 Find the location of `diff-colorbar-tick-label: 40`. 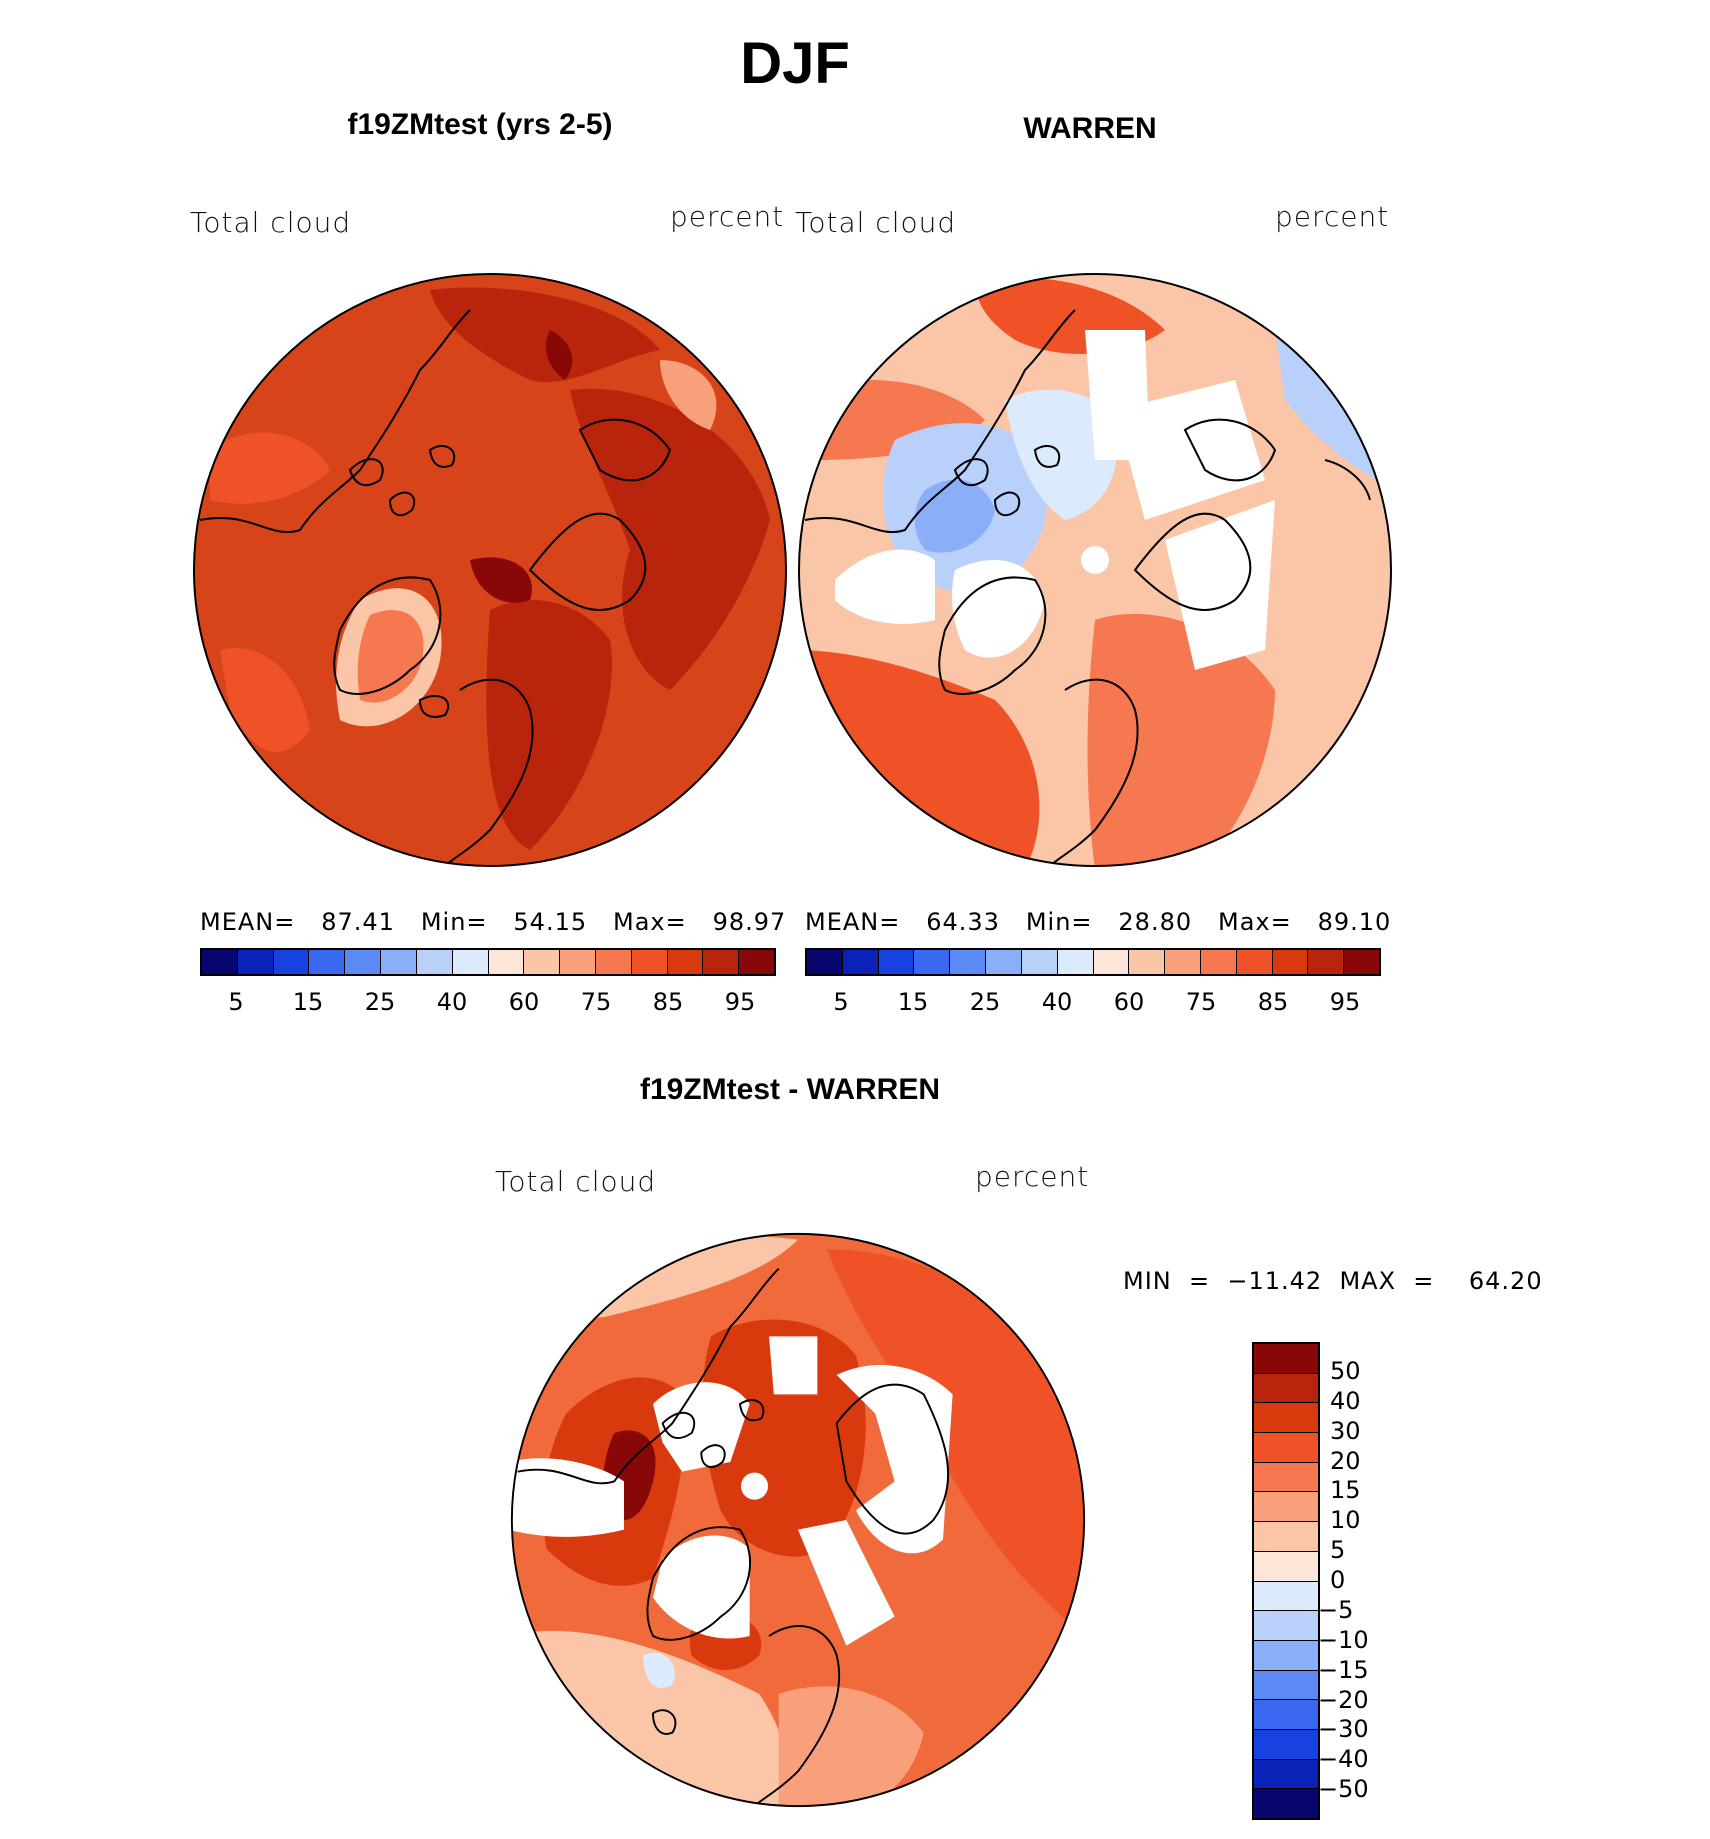

diff-colorbar-tick-label: 40 is located at coordinates (1345, 1400).